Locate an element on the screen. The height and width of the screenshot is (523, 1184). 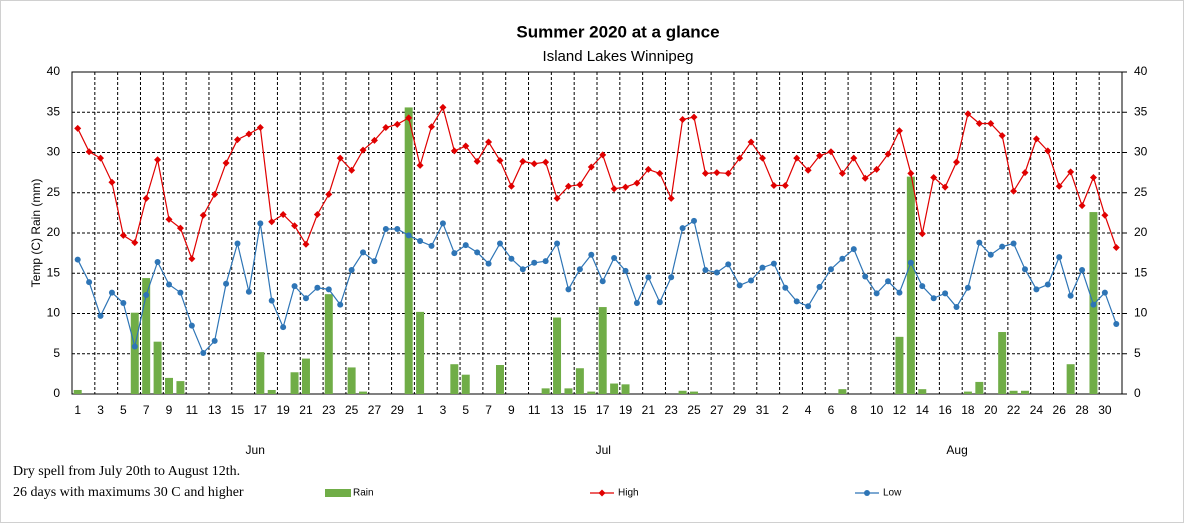
x-tick-label: 2 is located at coordinates (785, 410).